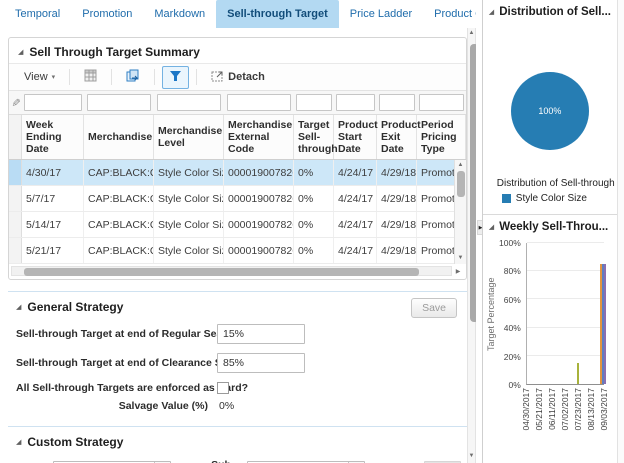  I want to click on regular-season-input, so click(261, 334).